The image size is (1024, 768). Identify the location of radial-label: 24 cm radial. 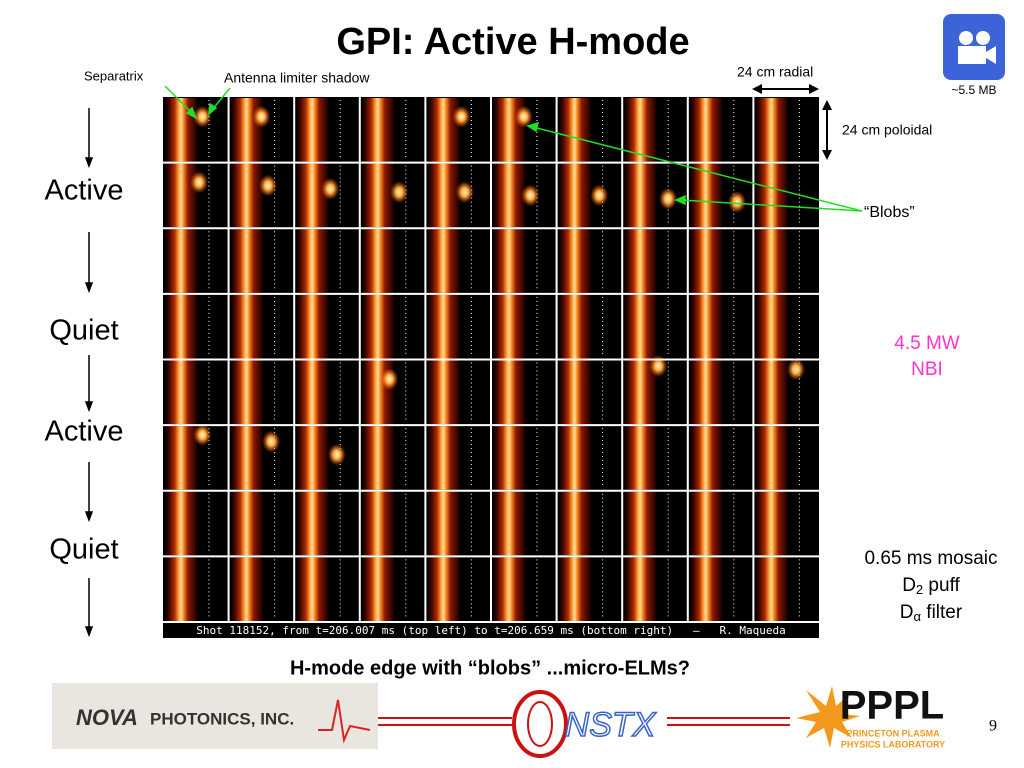
(775, 72).